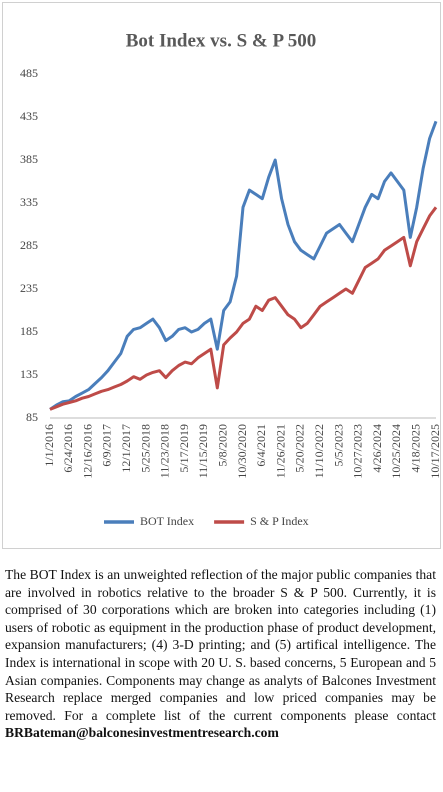 The width and height of the screenshot is (443, 792). What do you see at coordinates (167, 521) in the screenshot?
I see `legend-label: BOT Index` at bounding box center [167, 521].